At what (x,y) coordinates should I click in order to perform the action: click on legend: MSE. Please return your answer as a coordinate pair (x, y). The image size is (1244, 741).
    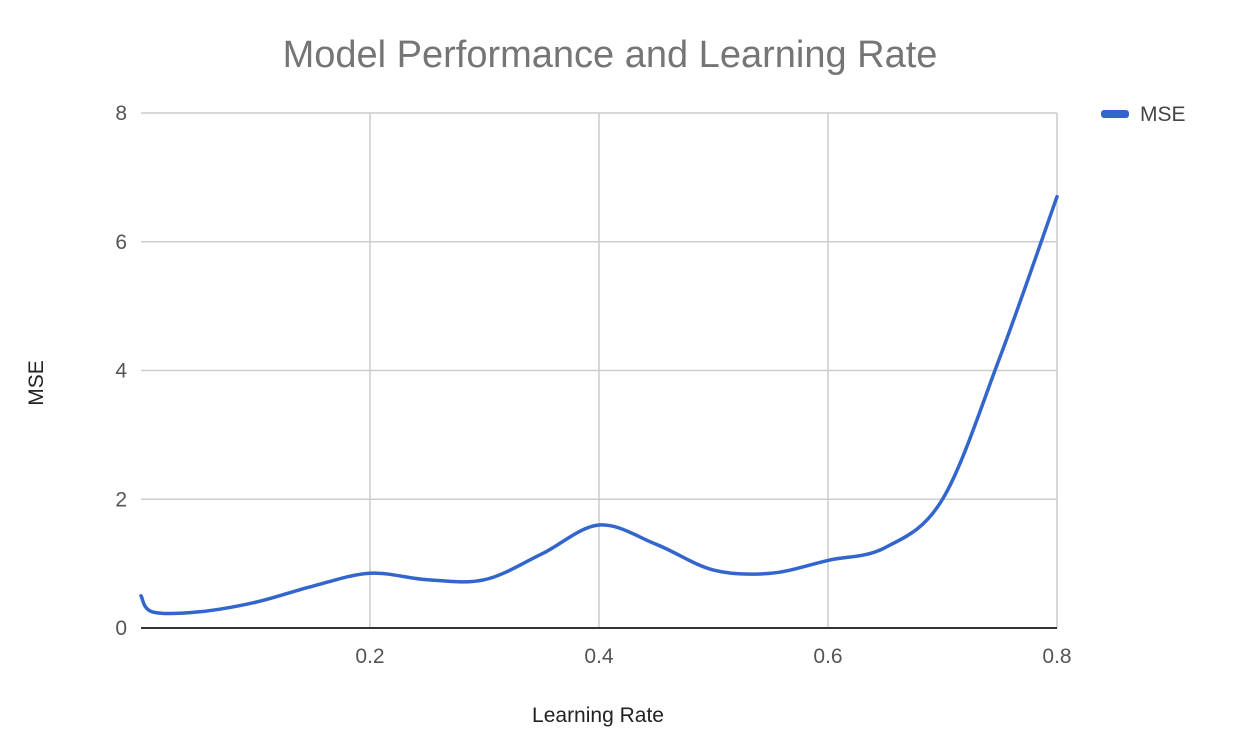
    Looking at the image, I should click on (1143, 114).